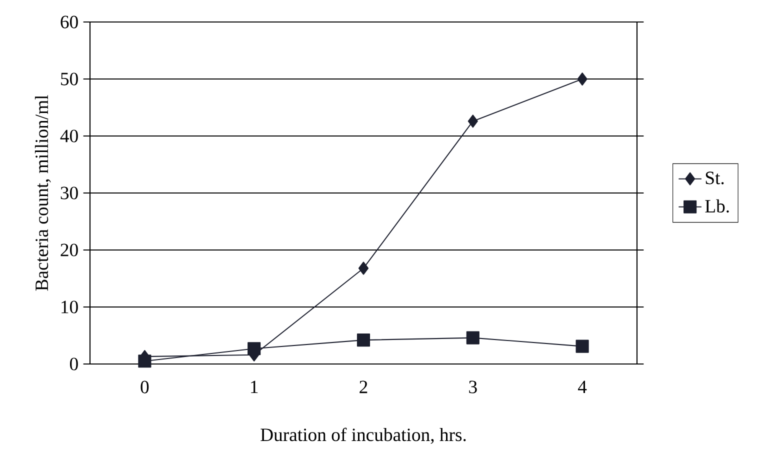 The height and width of the screenshot is (455, 765). I want to click on y-tick-label: 50, so click(69, 79).